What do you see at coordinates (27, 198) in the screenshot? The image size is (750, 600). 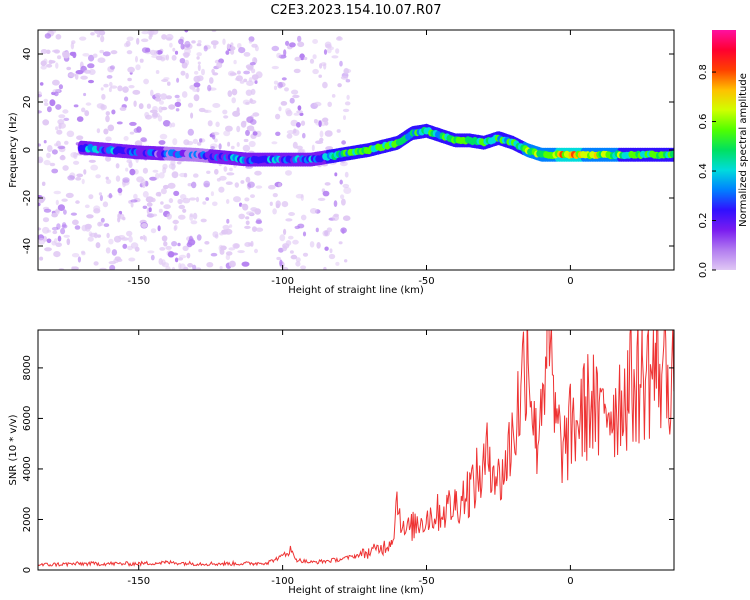 I see `spectrogram-y-tick-label: -20` at bounding box center [27, 198].